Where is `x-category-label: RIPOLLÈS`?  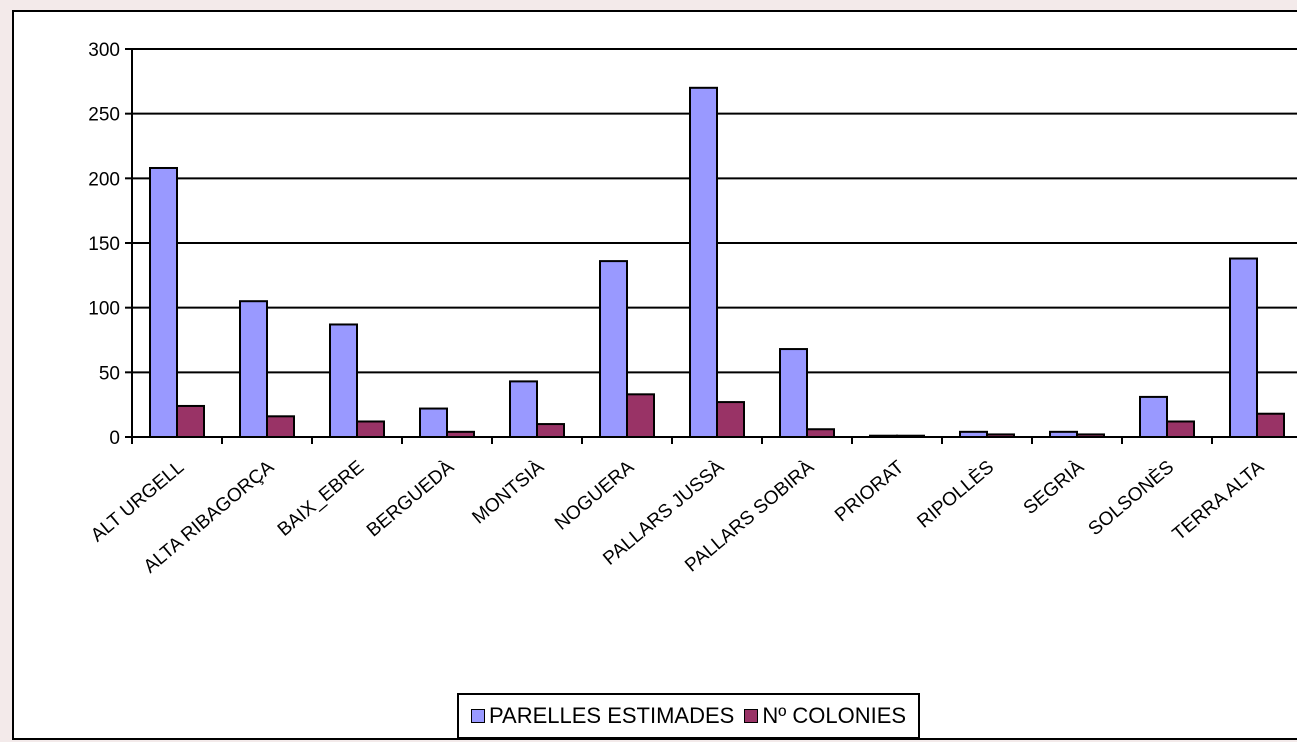 x-category-label: RIPOLLÈS is located at coordinates (956, 495).